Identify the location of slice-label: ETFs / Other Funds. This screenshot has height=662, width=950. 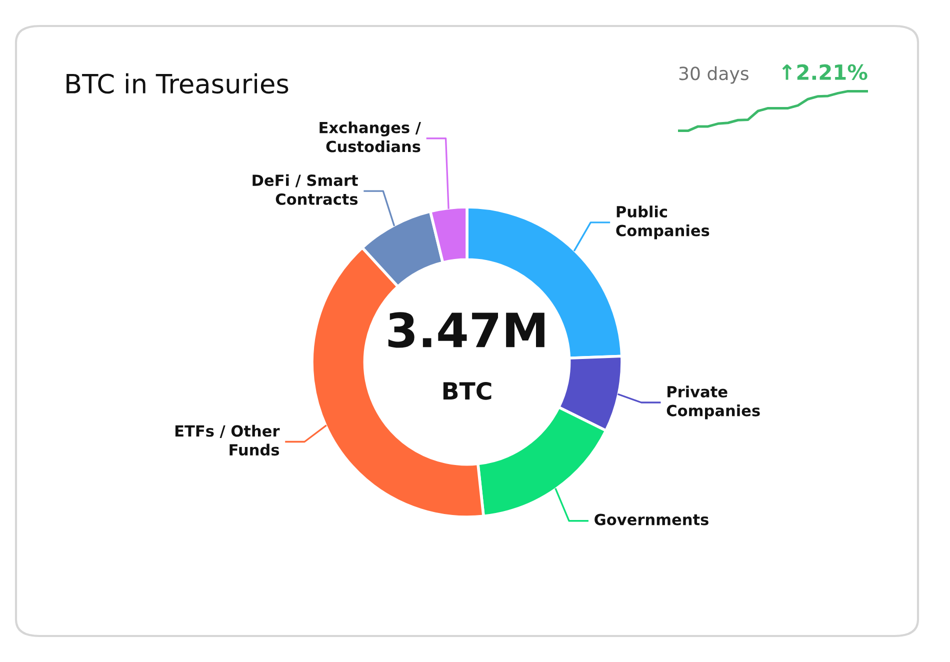
(227, 440).